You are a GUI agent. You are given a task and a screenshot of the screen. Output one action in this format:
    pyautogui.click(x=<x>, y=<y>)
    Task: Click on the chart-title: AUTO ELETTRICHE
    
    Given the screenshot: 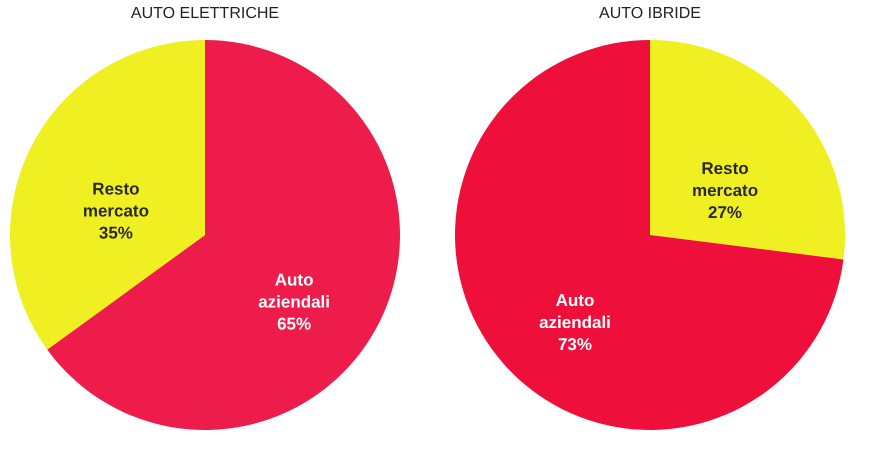 What is the action you would take?
    pyautogui.click(x=205, y=13)
    